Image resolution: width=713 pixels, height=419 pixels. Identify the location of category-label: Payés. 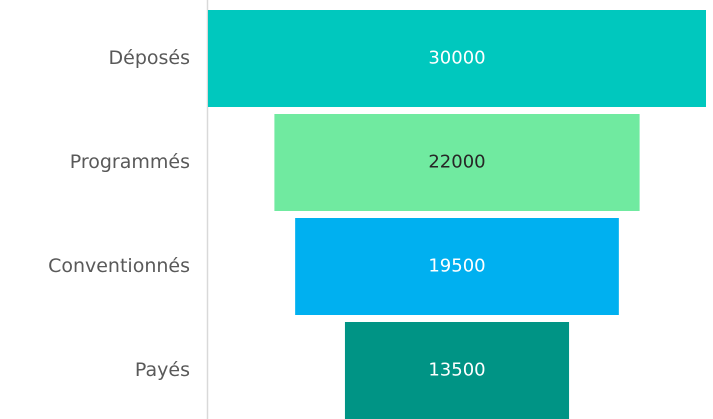
(162, 370).